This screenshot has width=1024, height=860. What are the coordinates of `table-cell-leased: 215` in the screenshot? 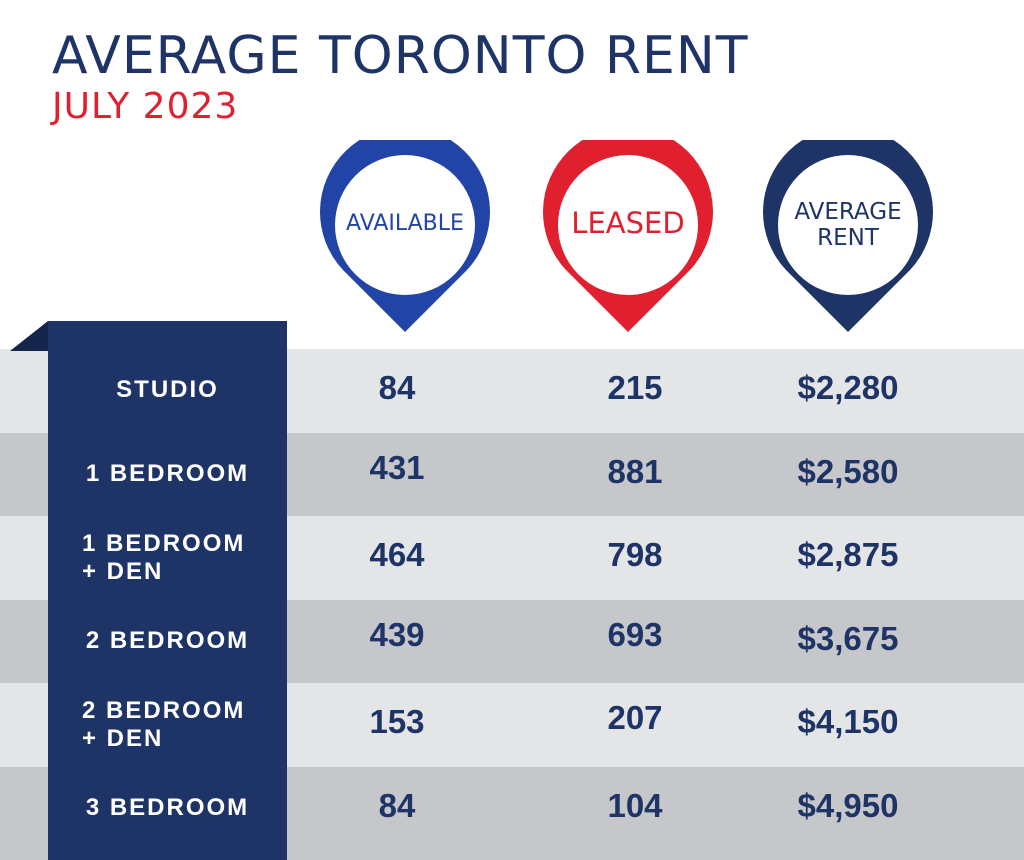 It's located at (635, 387).